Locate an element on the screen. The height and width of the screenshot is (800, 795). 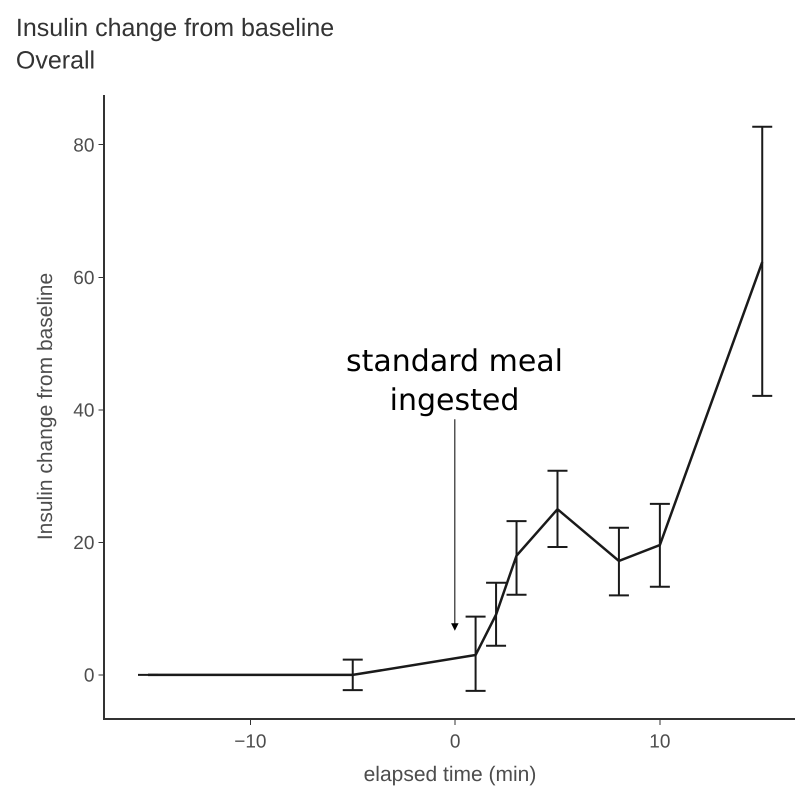
y-tick-label: 60 is located at coordinates (83, 278).